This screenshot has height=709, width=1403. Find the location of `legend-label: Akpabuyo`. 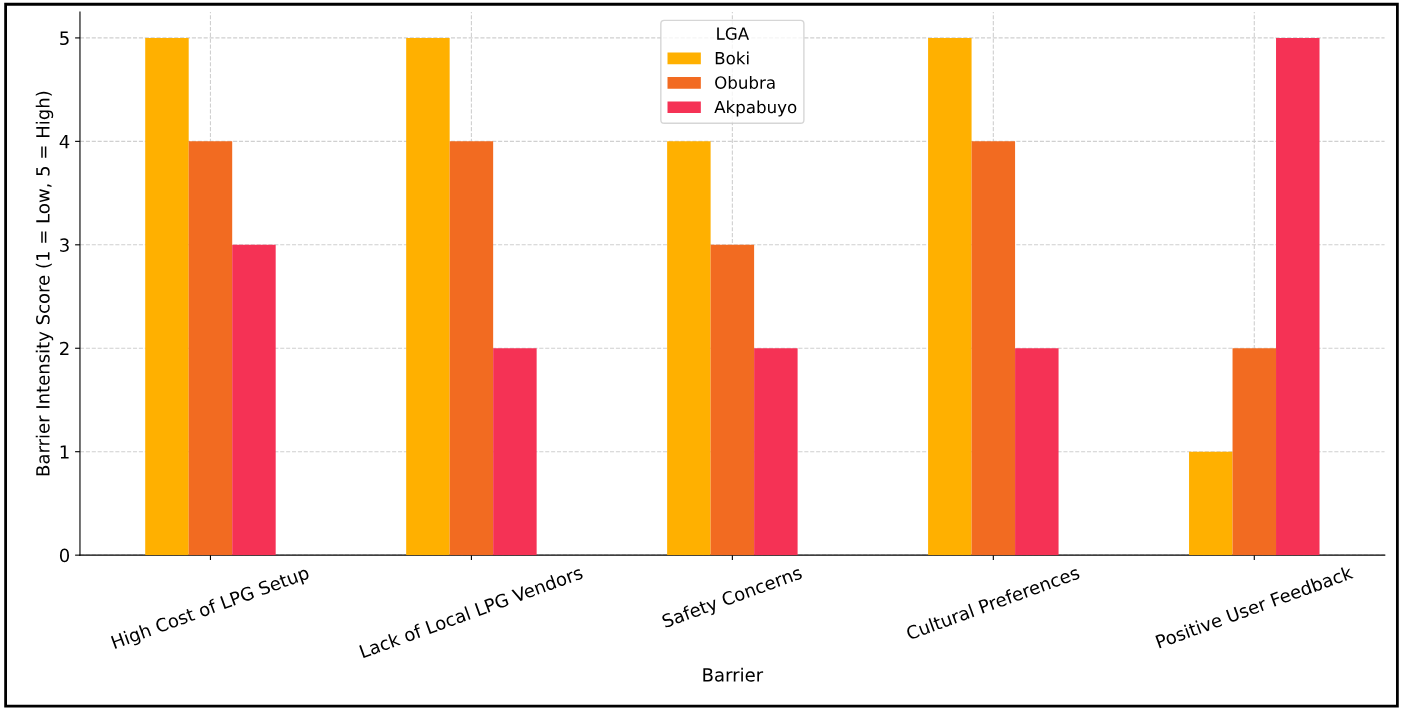

legend-label: Akpabuyo is located at coordinates (755, 108).